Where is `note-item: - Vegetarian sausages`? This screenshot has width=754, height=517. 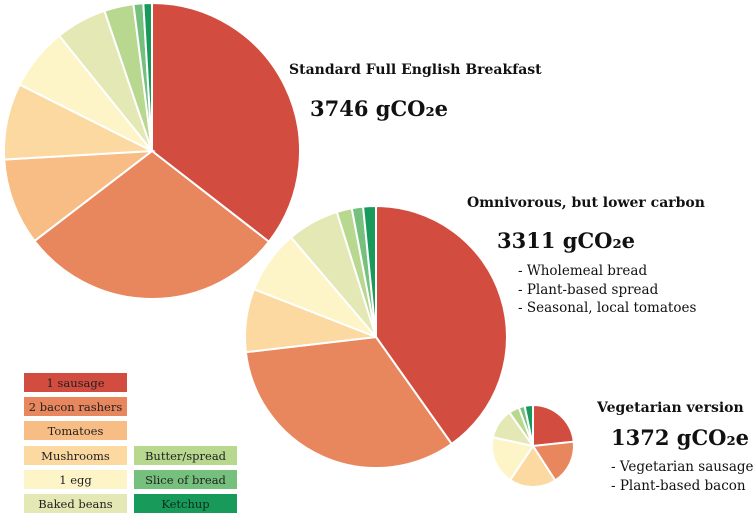 note-item: - Vegetarian sausages is located at coordinates (682, 467).